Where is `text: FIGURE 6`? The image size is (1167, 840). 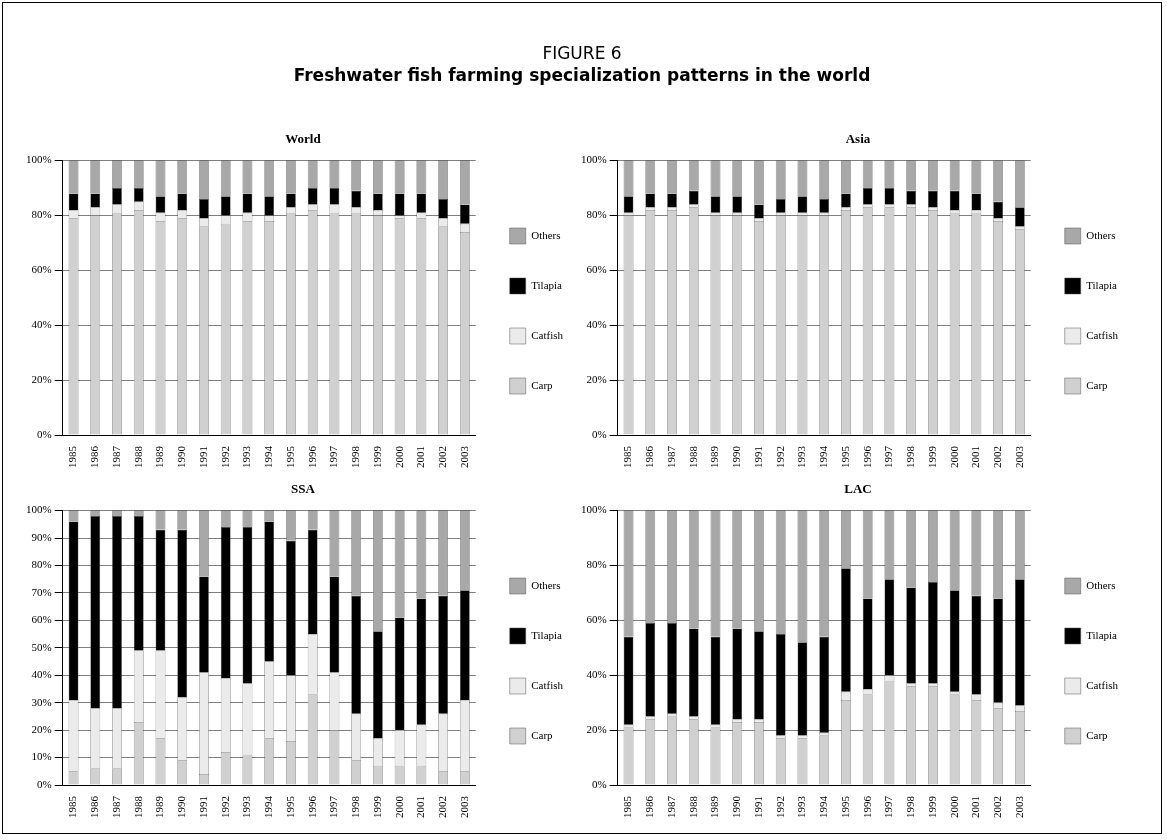
text: FIGURE 6 is located at coordinates (582, 53).